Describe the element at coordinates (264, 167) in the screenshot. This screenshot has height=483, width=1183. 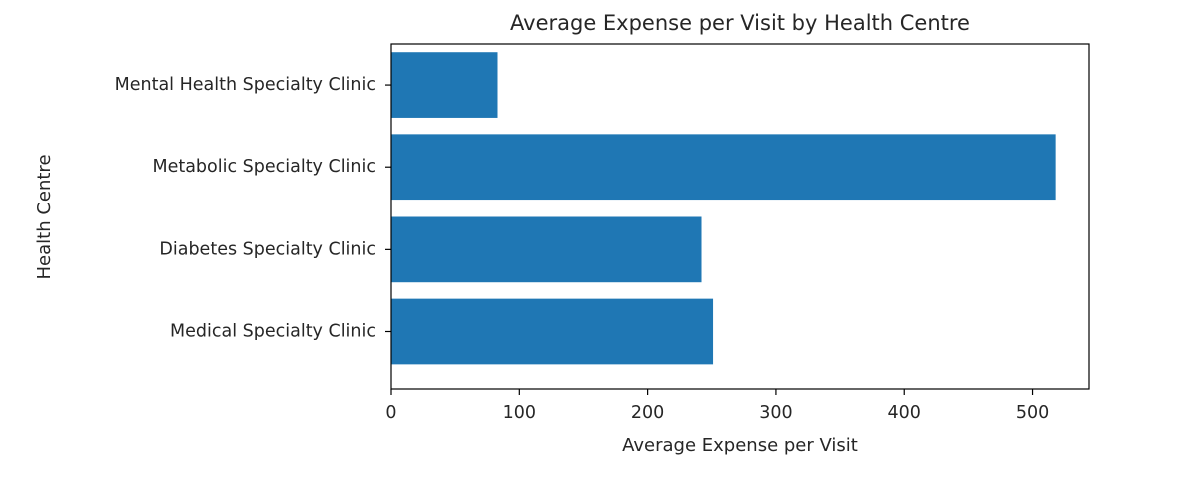
I see `y-tick-label: Metabolic Specialty Clinic` at that location.